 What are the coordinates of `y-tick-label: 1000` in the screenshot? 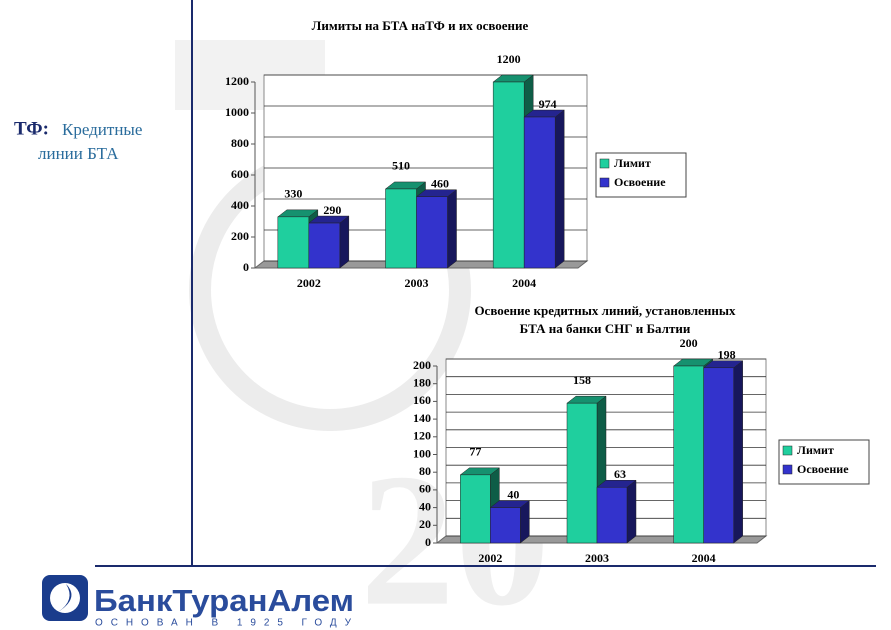 It's located at (237, 112).